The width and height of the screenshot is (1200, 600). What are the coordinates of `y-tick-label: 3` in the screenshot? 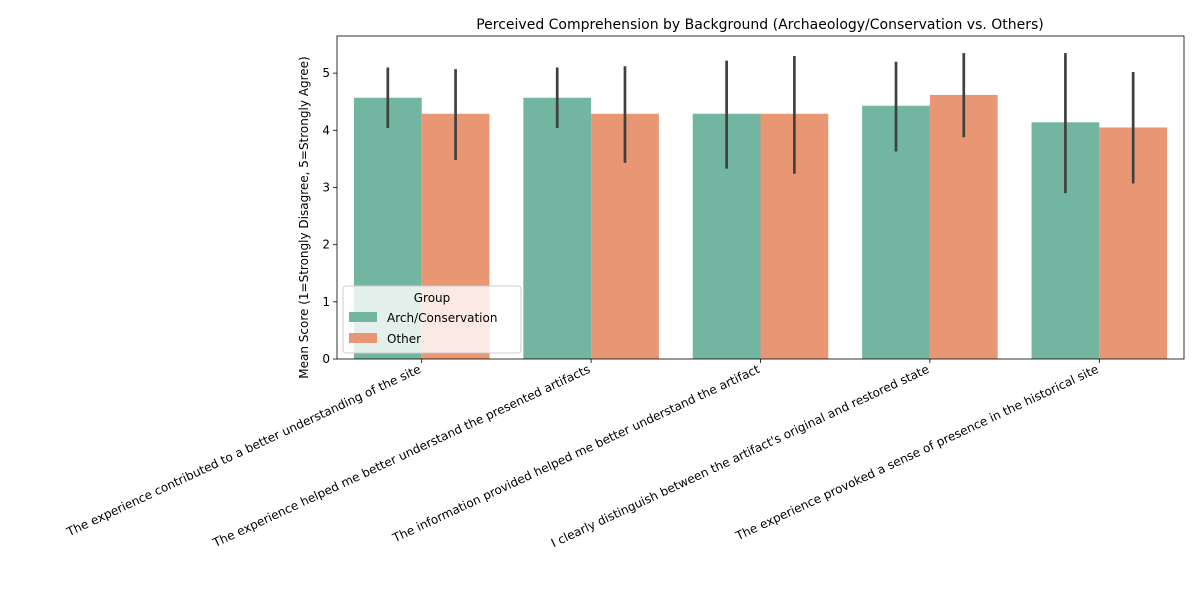 It's located at (326, 187).